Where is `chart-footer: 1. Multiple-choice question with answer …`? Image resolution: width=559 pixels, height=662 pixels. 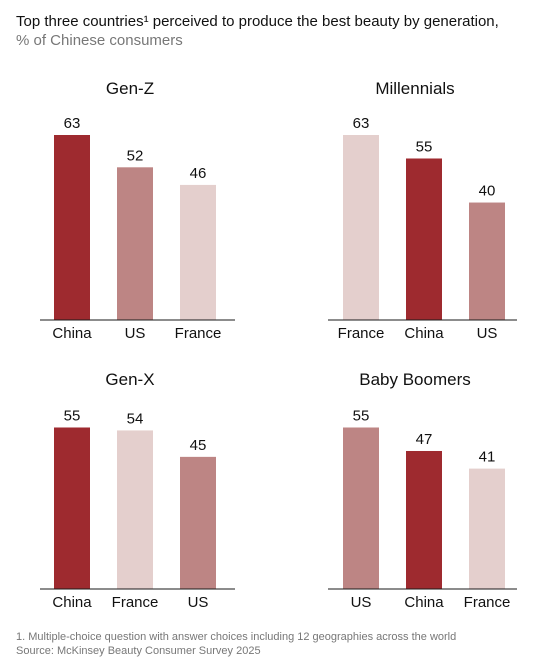 chart-footer: 1. Multiple-choice question with answer … is located at coordinates (236, 644).